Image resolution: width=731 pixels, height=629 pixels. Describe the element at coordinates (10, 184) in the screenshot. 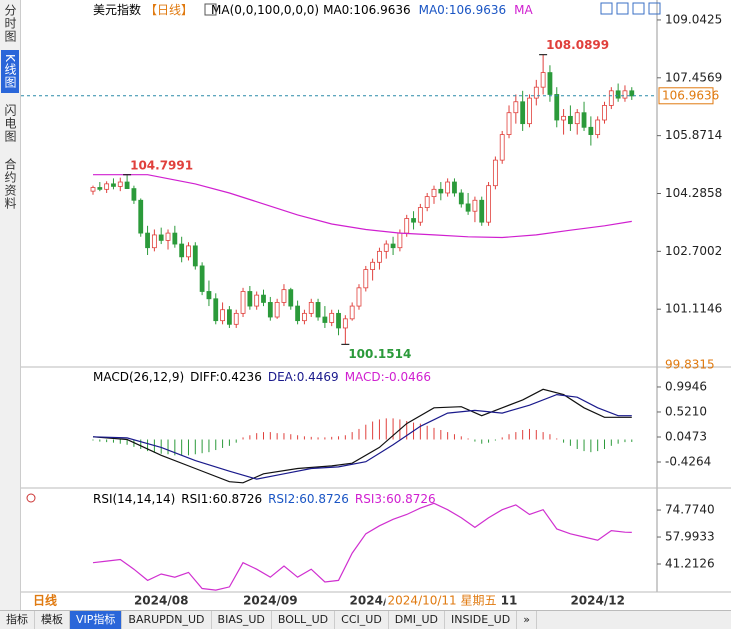

I see `side-tab: 合约资料` at that location.